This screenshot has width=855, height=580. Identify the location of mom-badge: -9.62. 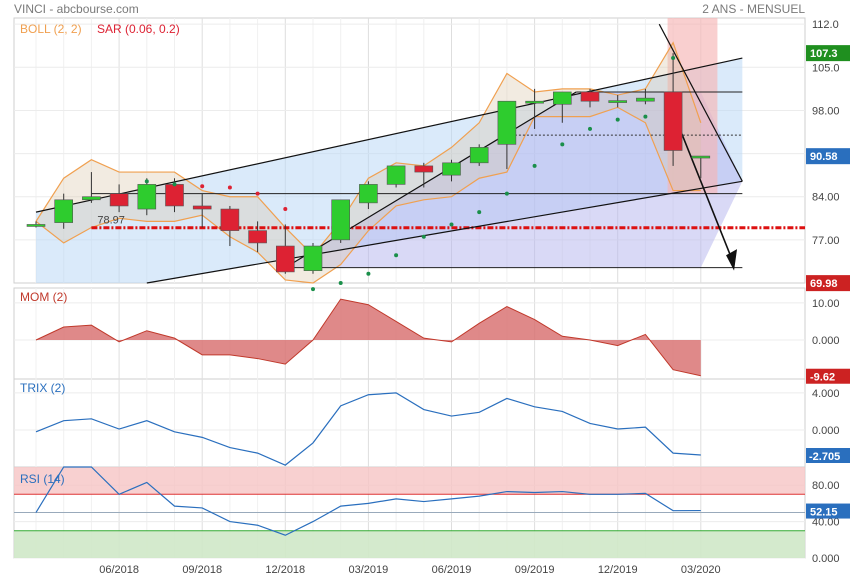
(822, 378).